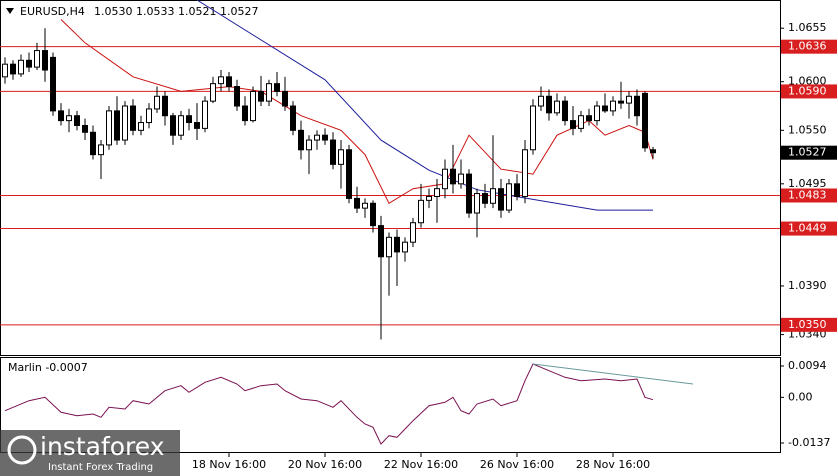 The height and width of the screenshot is (476, 838). I want to click on level-label: 1.0350, so click(807, 324).